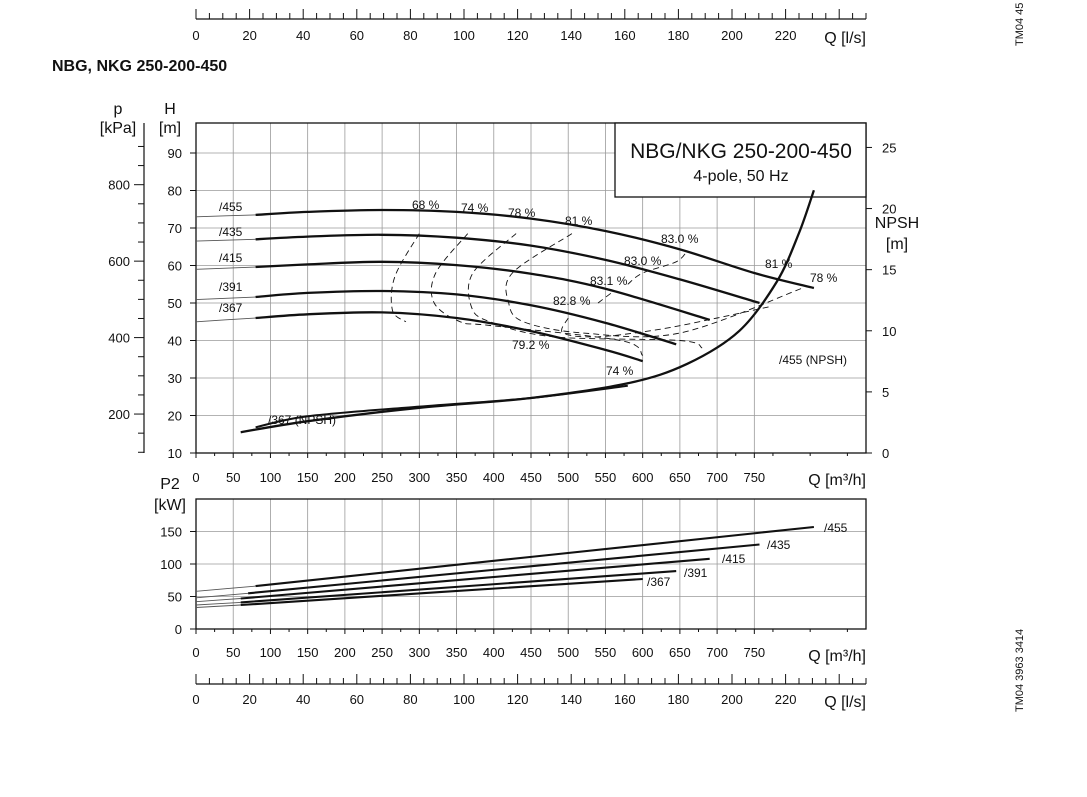  I want to click on flow-ls-axis-bottom: 0 20 40 60 80 100 120 140 160 180 200 220 Q [l/s], so click(529, 692).